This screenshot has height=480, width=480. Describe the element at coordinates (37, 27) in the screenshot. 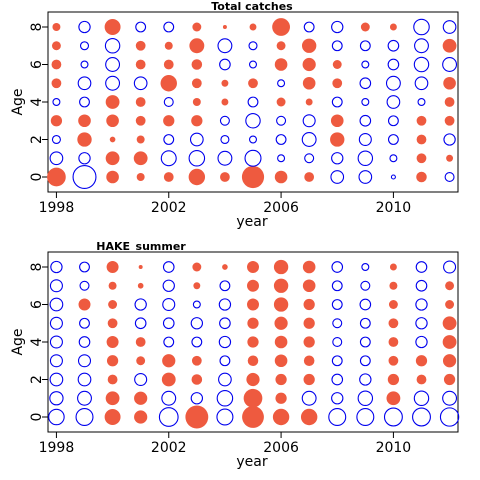

I see `y-tick-label: 8` at that location.